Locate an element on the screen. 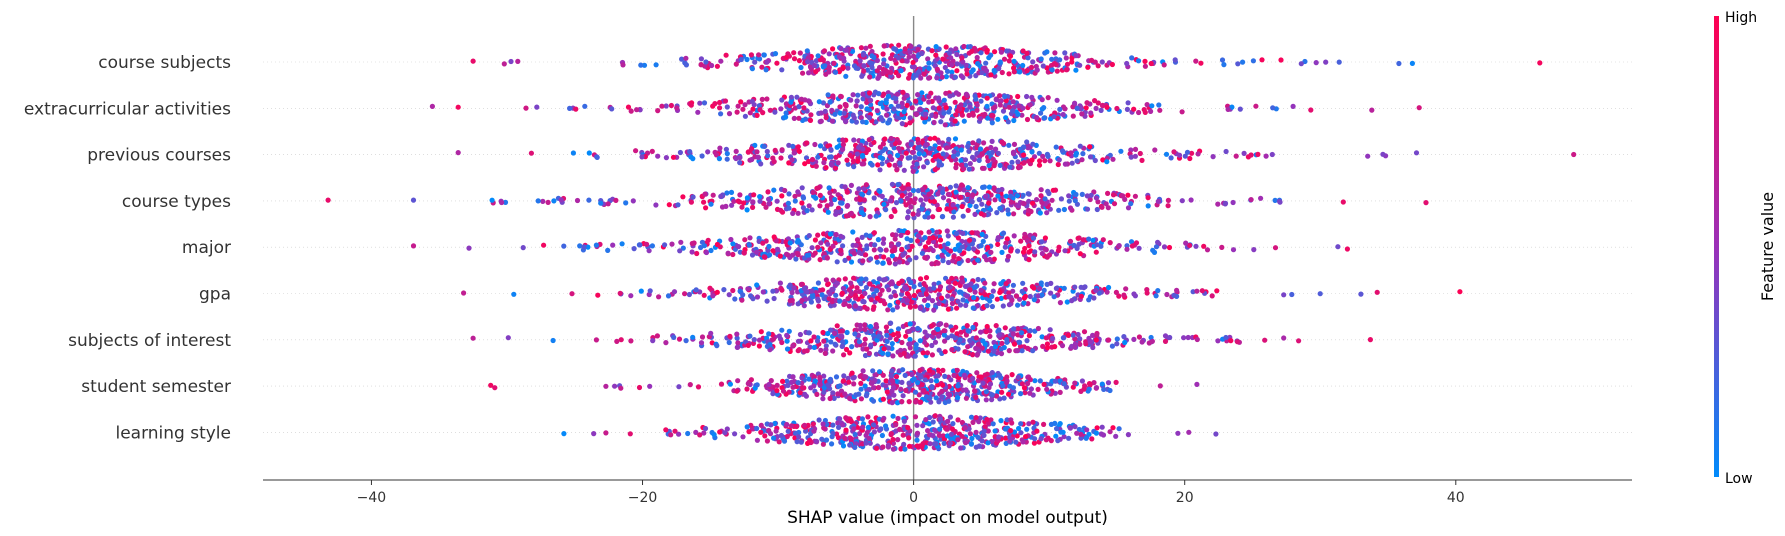  feature-row-points is located at coordinates (880, 247).